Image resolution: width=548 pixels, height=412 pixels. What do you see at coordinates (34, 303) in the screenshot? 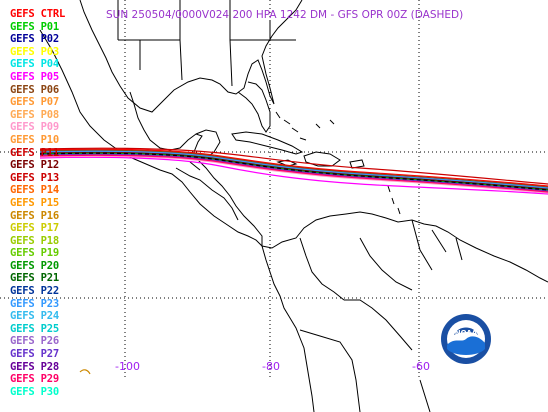
I see `legend-item: GEFS P23` at bounding box center [34, 303].